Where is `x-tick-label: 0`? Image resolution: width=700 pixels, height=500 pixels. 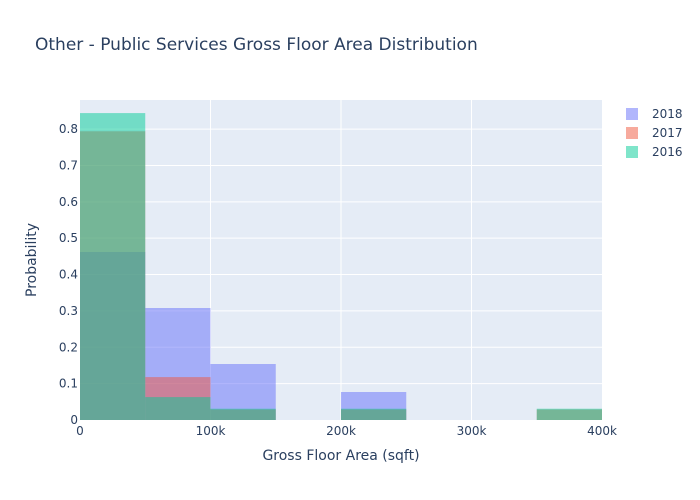 x-tick-label: 0 is located at coordinates (80, 431).